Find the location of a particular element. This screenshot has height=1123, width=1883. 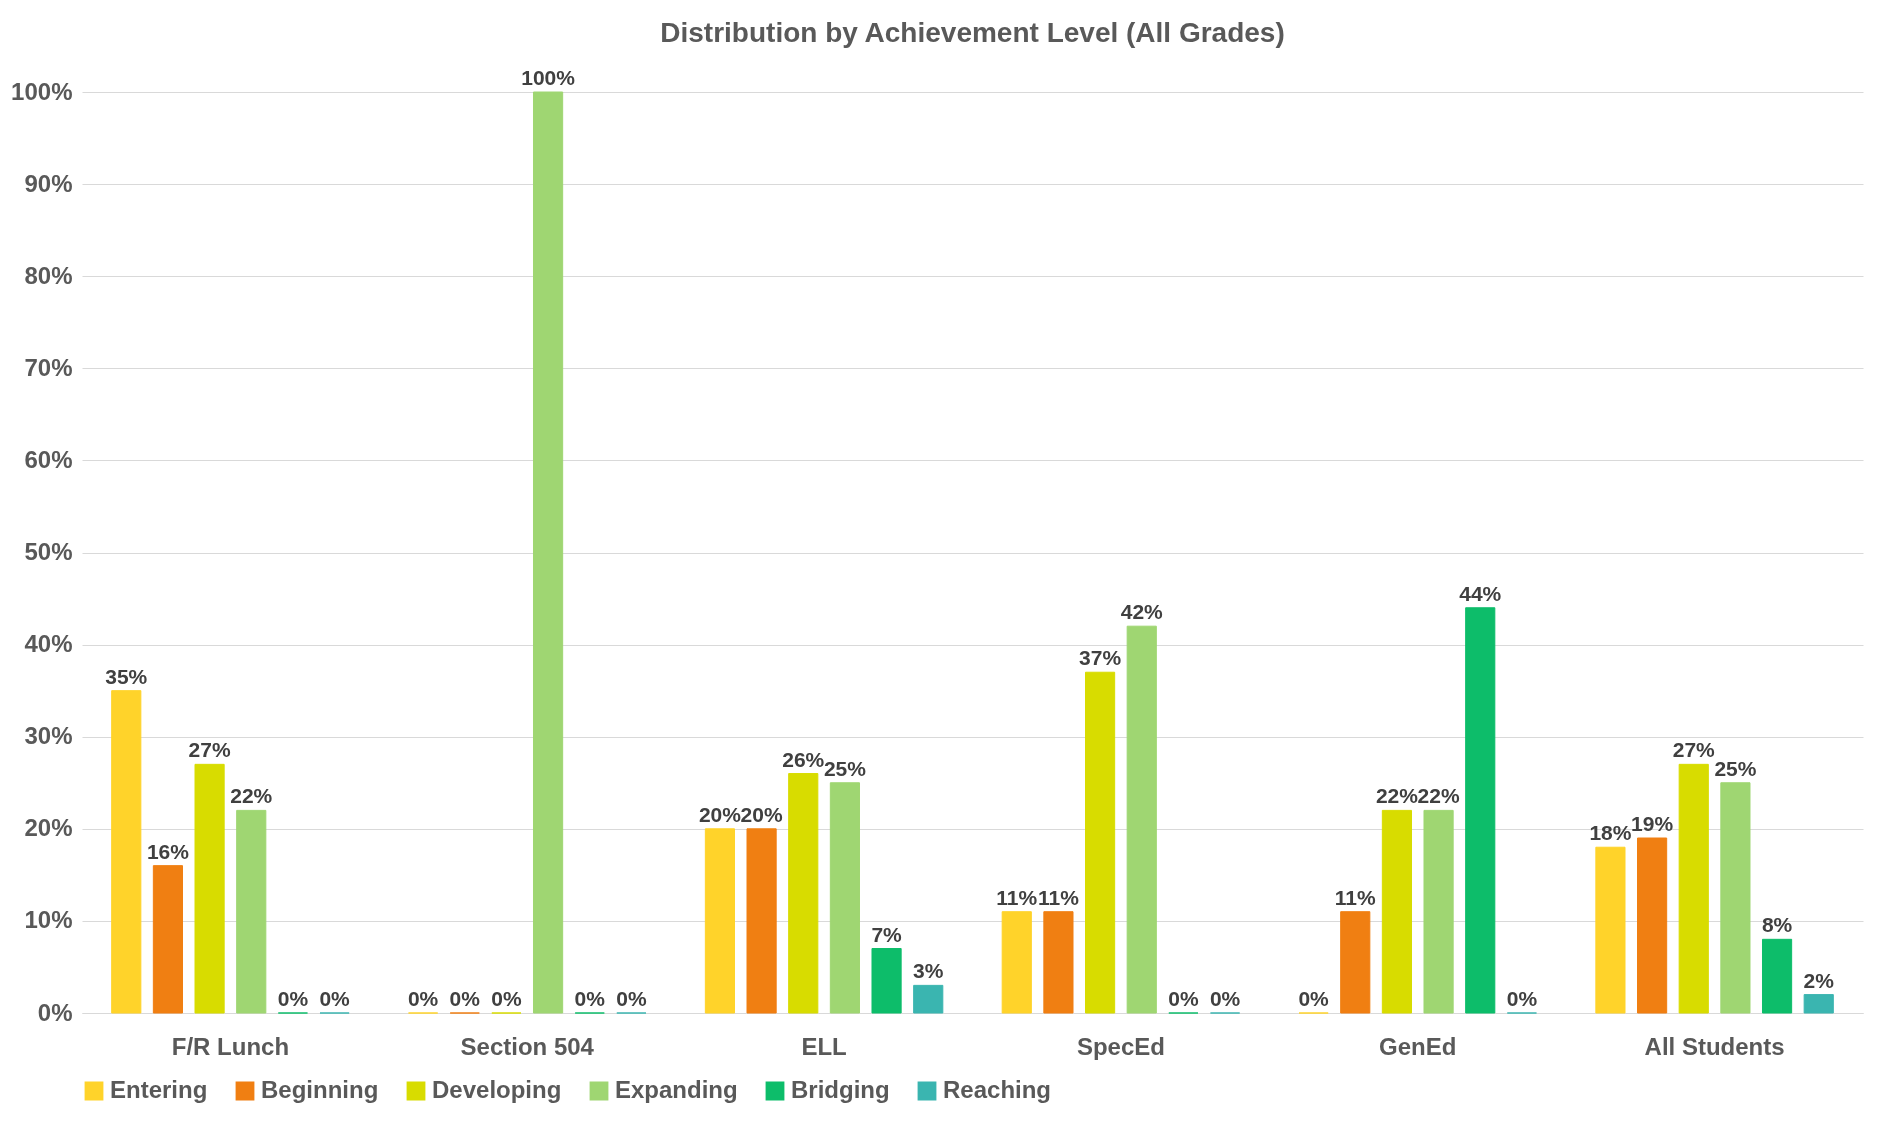

y-tick-label: 80% is located at coordinates (48, 275).